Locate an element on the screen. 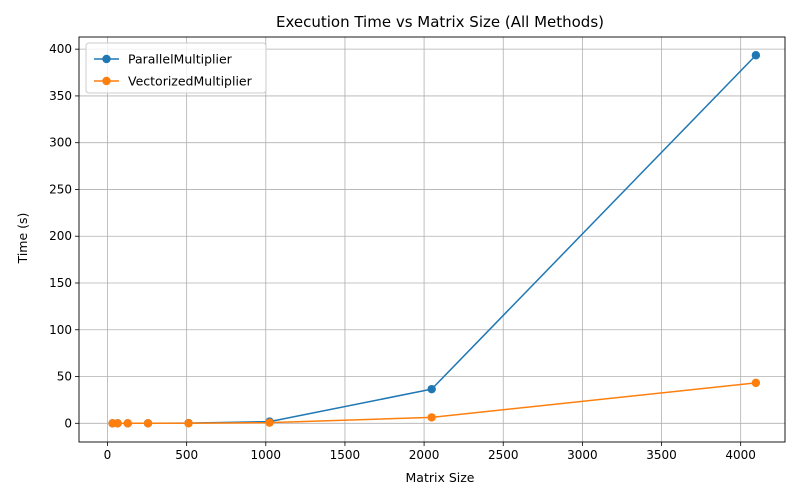 This screenshot has width=800, height=500. y-tick-label: 350 is located at coordinates (60, 96).